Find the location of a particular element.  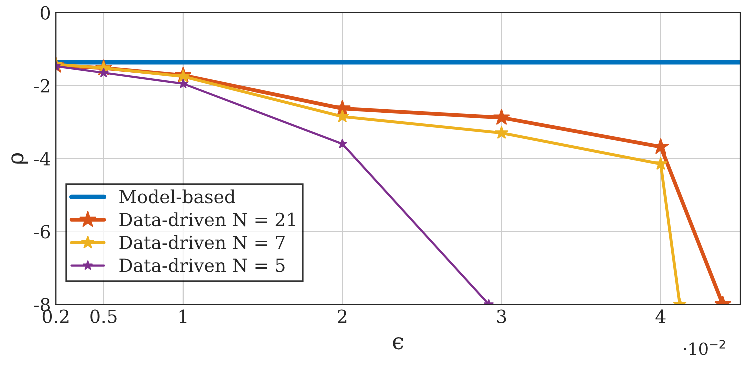

y-axis-title: ρ is located at coordinates (20, 158).